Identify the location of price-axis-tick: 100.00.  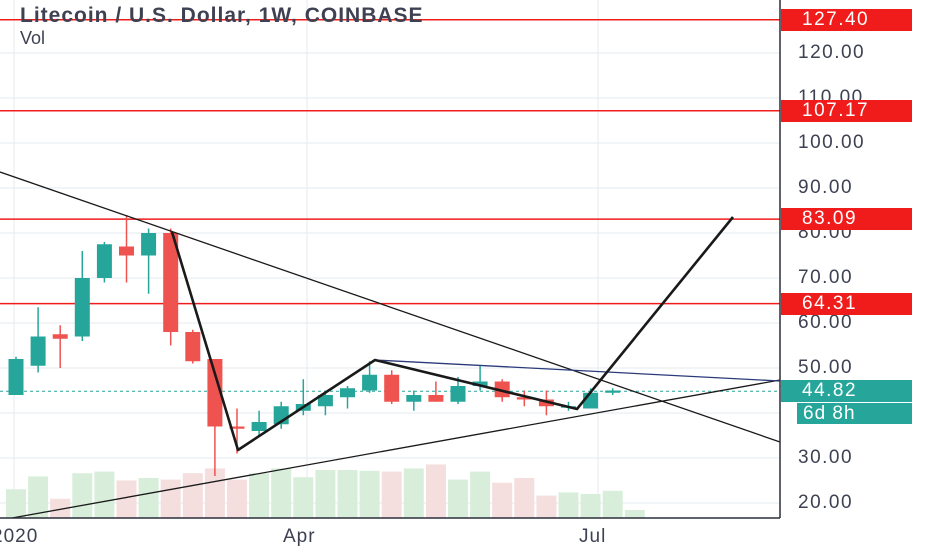
(832, 142).